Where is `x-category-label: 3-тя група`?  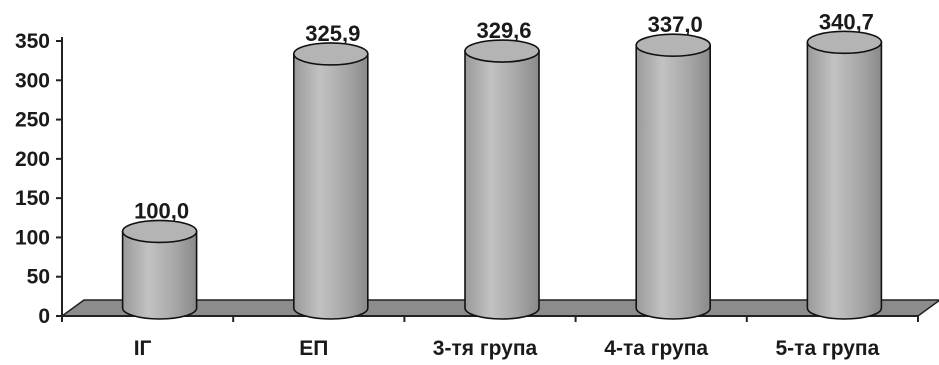 x-category-label: 3-тя група is located at coordinates (485, 348).